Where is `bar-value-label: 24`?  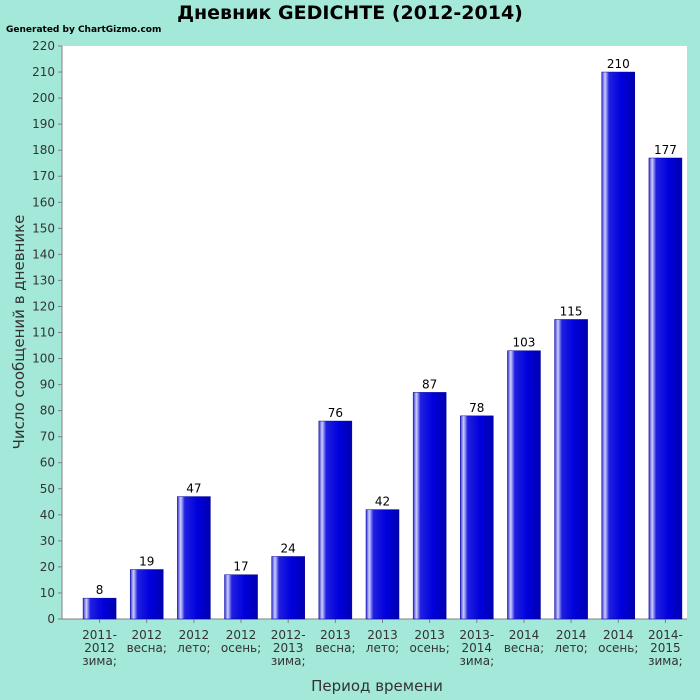 bar-value-label: 24 is located at coordinates (288, 548).